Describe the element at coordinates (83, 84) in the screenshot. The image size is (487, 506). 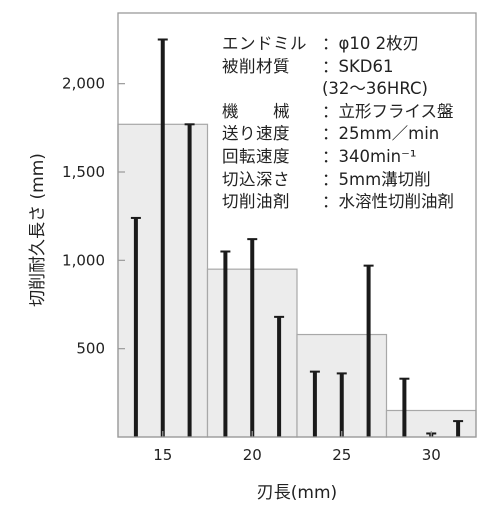
I see `y-tick-label: 2,000` at that location.